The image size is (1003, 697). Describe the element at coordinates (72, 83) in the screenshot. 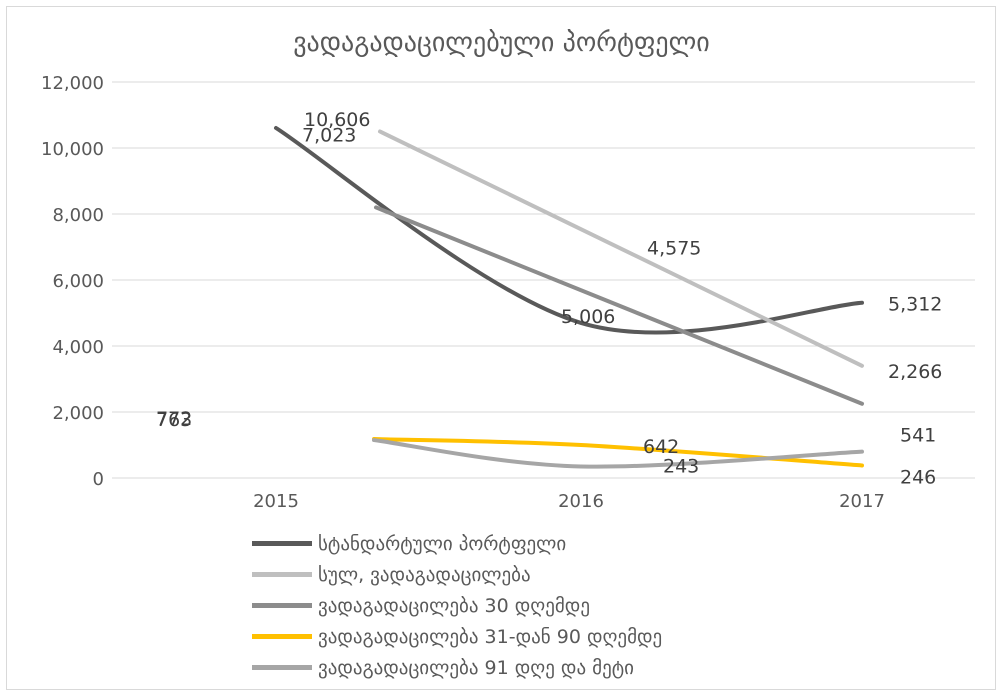

I see `y-tick-label: 12,000` at that location.